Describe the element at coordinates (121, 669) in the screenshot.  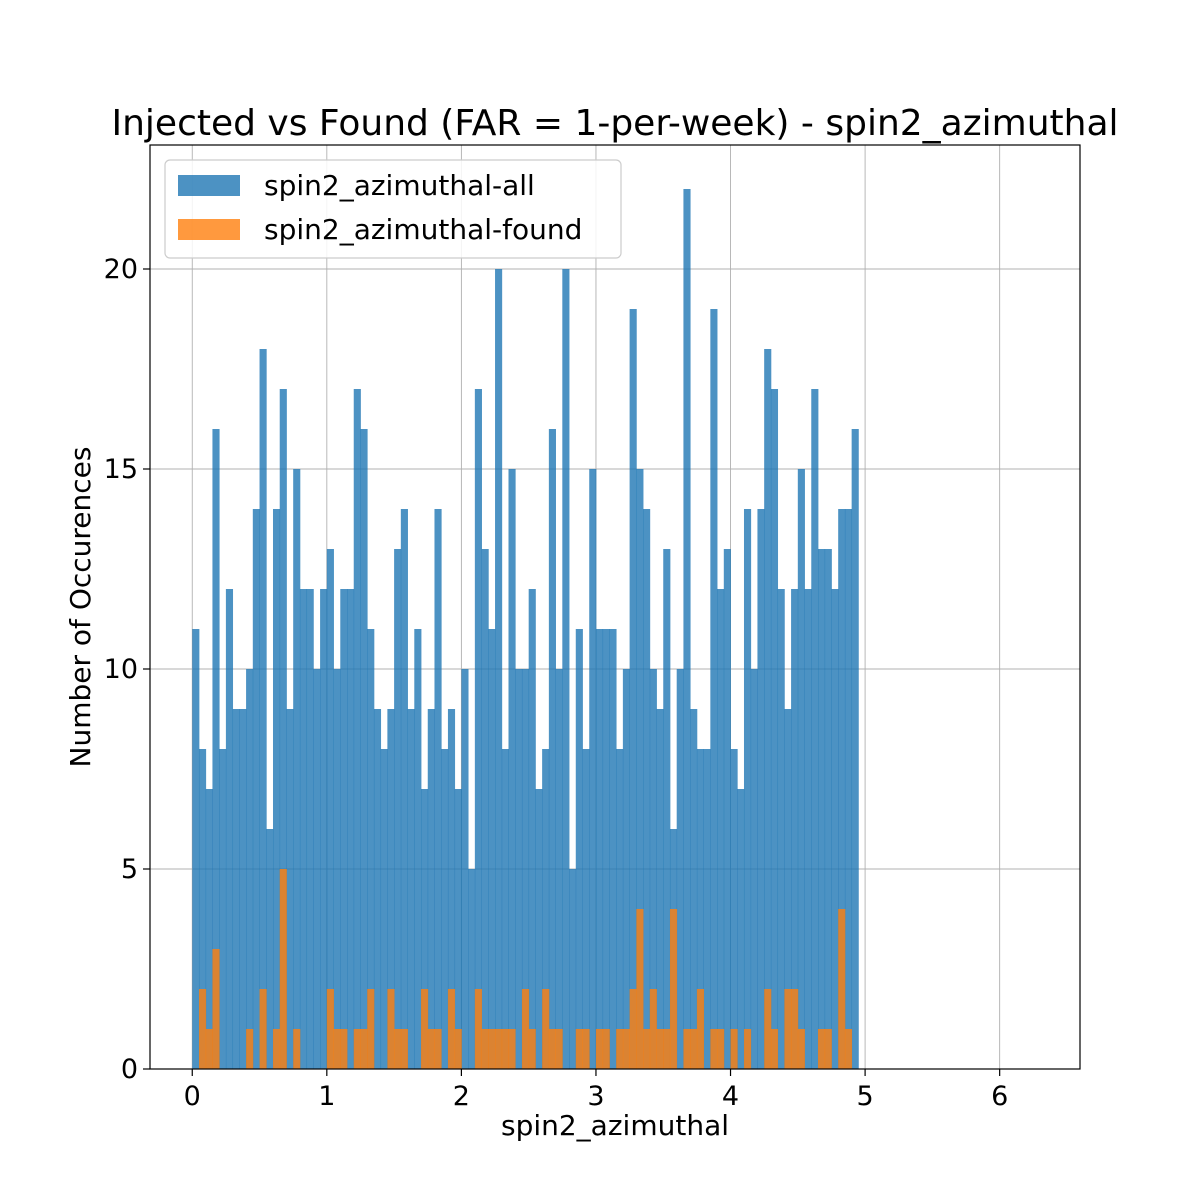
I see `y-tick-label: 10` at that location.